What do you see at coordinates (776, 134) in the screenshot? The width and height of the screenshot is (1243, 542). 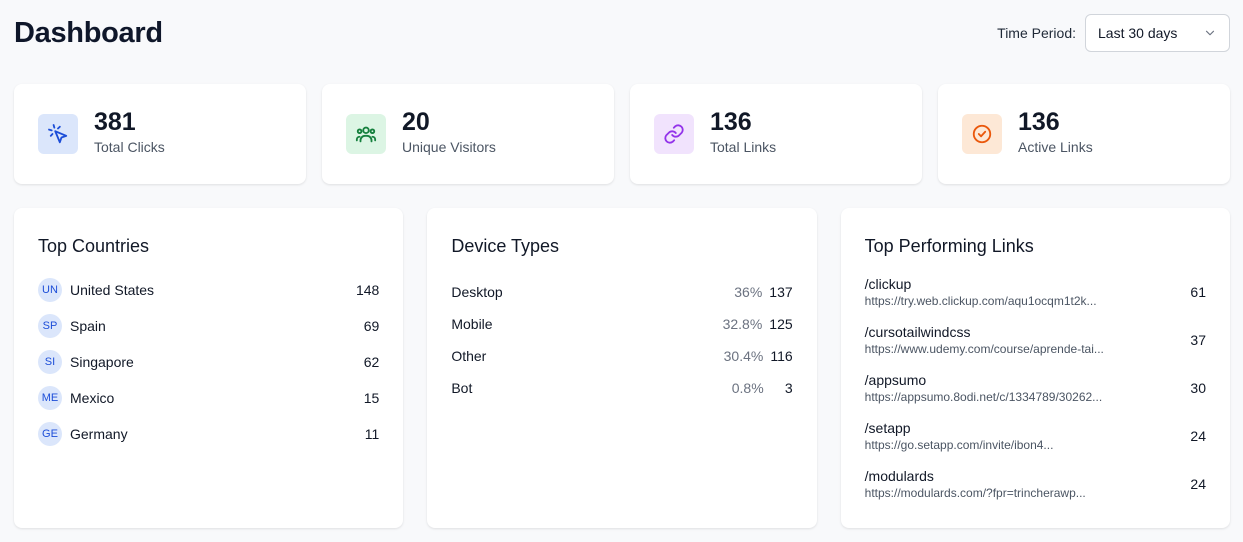 I see `stat-card-total-links: 136 Total Links` at bounding box center [776, 134].